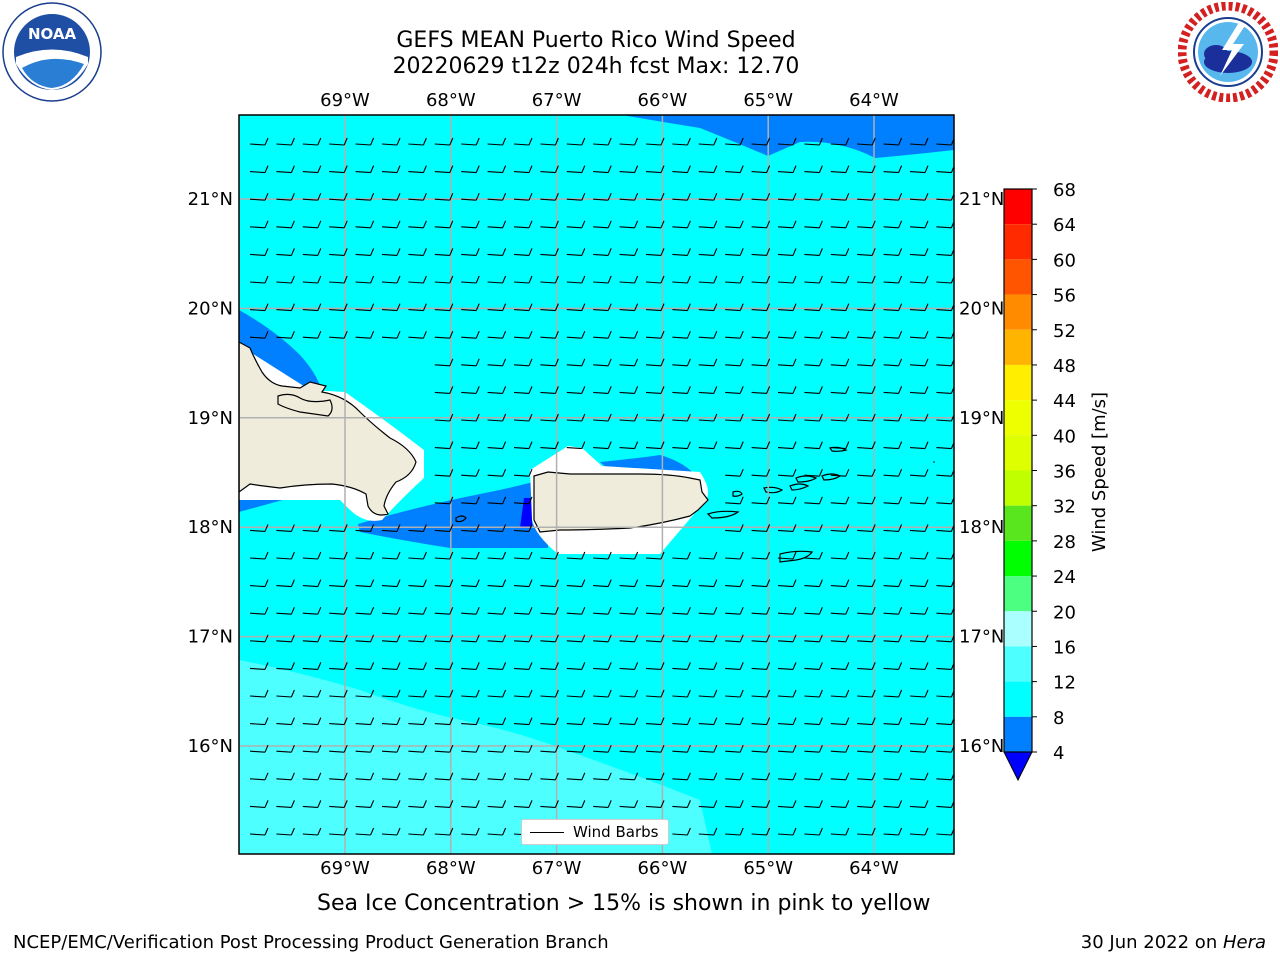  Describe the element at coordinates (345, 100) in the screenshot. I see `lon-label-top-0: 69°W` at that location.